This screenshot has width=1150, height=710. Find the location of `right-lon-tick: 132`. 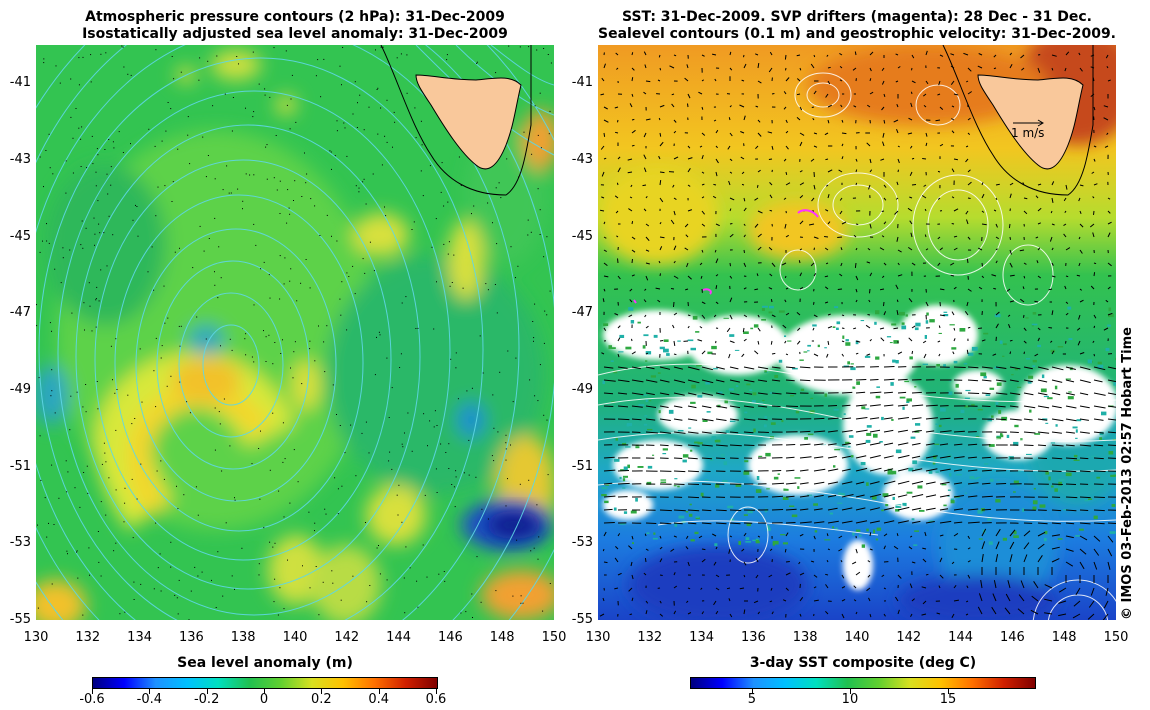

right-lon-tick: 132 is located at coordinates (650, 637).